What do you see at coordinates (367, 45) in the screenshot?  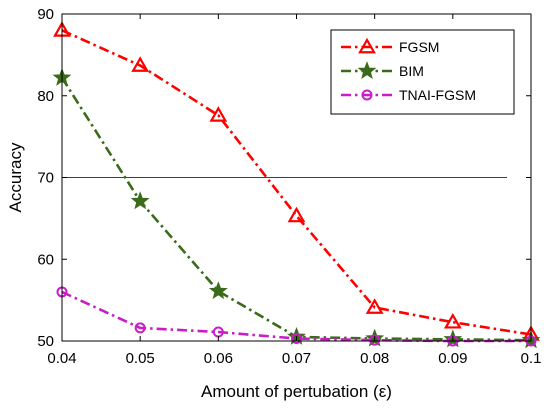 I see `legend-marker-fgsm` at bounding box center [367, 45].